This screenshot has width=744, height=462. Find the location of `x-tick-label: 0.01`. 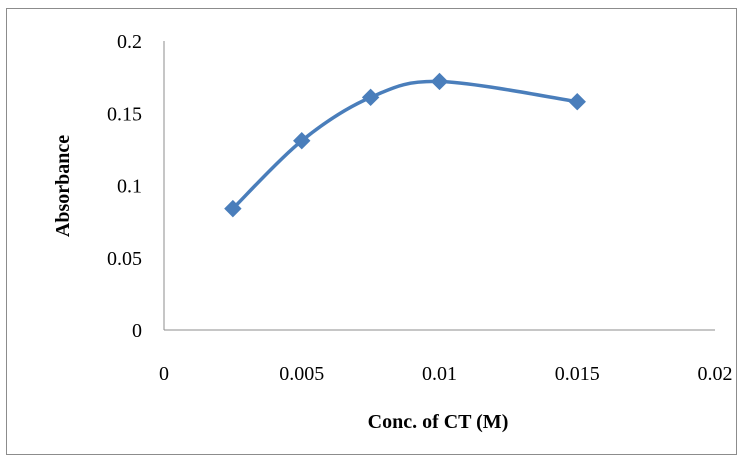

x-tick-label: 0.01 is located at coordinates (439, 374).